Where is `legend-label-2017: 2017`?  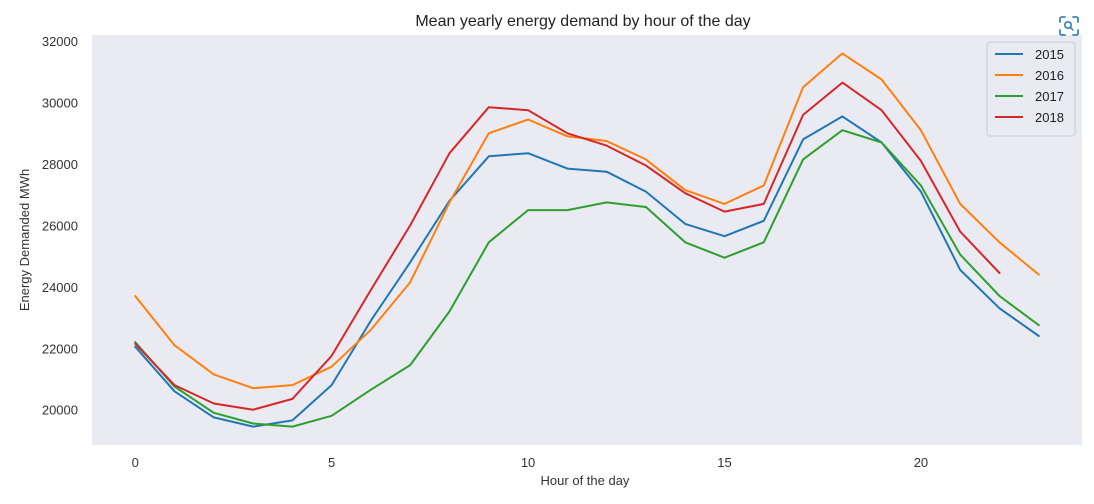
legend-label-2017: 2017 is located at coordinates (1049, 96).